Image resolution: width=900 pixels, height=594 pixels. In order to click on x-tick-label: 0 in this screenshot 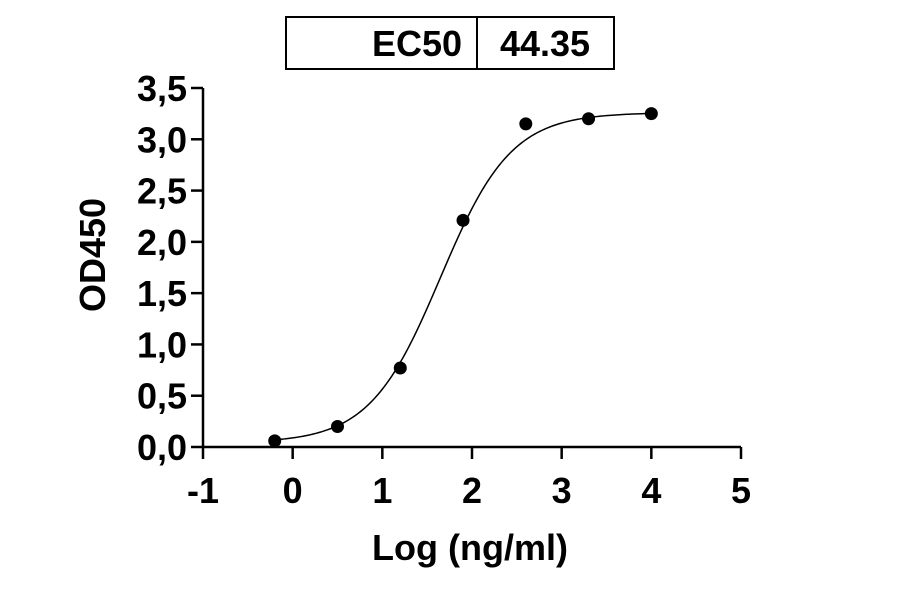, I will do `click(293, 490)`.